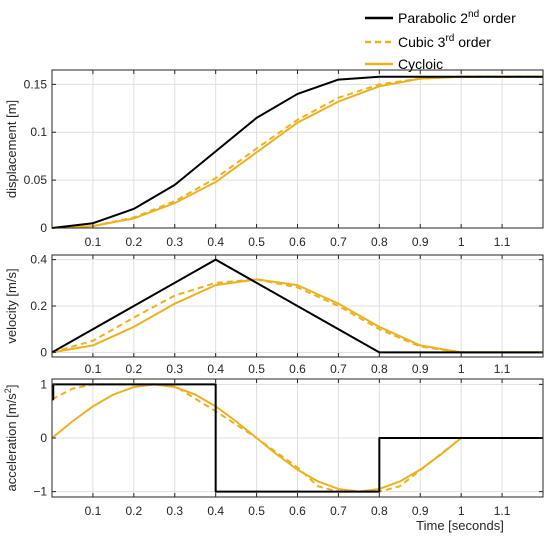 The width and height of the screenshot is (550, 537). I want to click on legend-label: Parabolic 2nd order, so click(457, 17).